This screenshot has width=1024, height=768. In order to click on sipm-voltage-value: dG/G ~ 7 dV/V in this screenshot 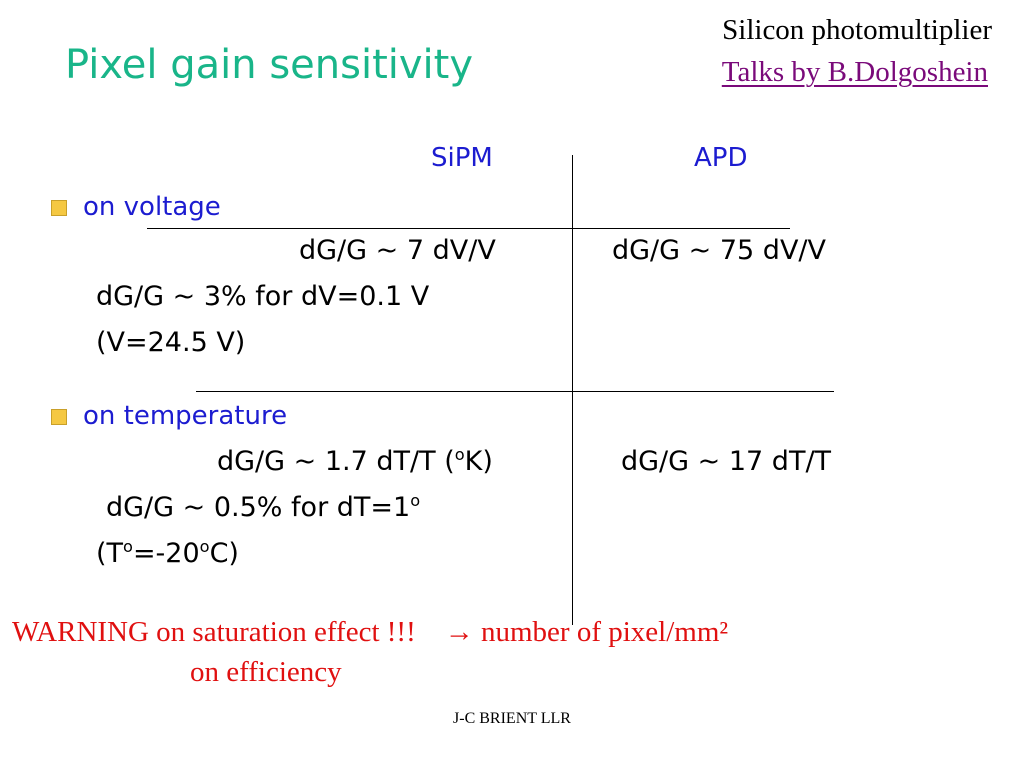, I will do `click(397, 250)`.